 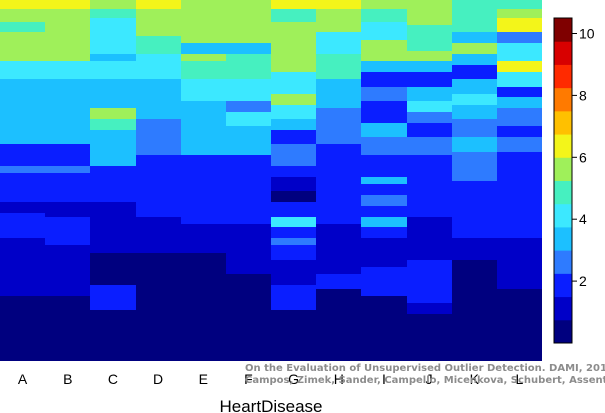 What do you see at coordinates (583, 157) in the screenshot?
I see `colorbar-tick-labels: 2 4 6 8 10` at bounding box center [583, 157].